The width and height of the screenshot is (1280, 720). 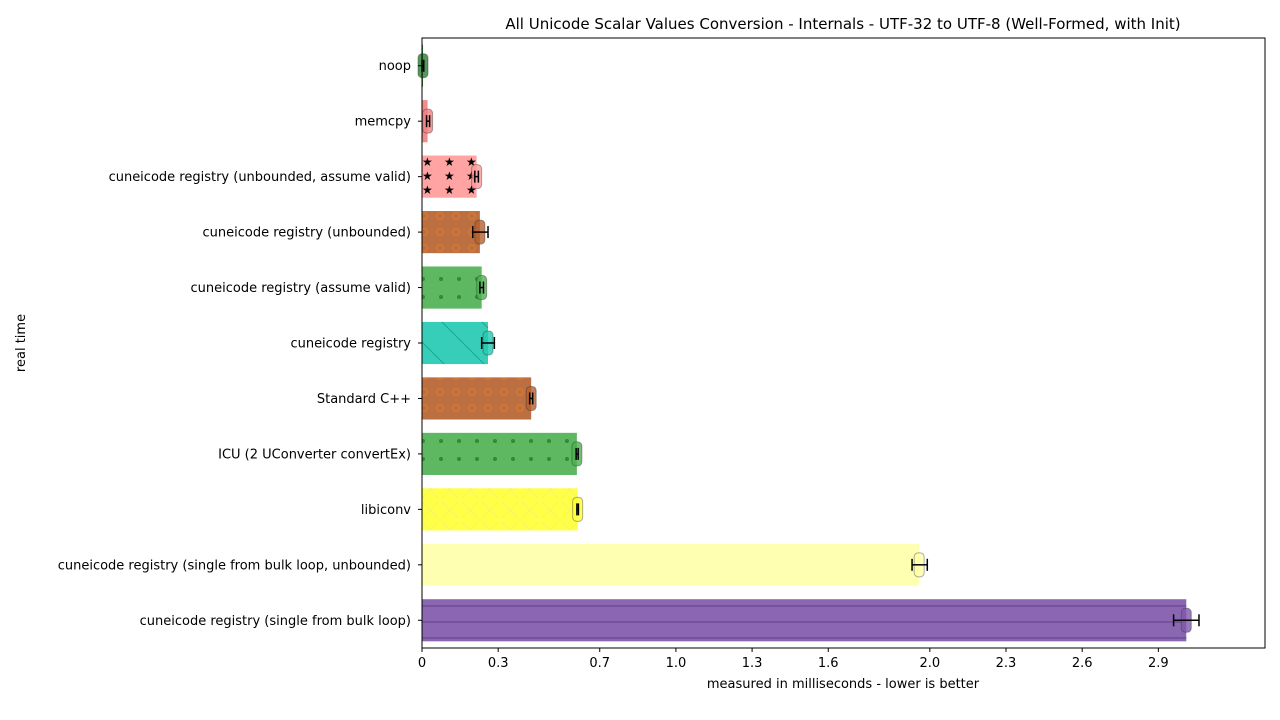 I want to click on x-tick-label: 2.6, so click(x=1082, y=663).